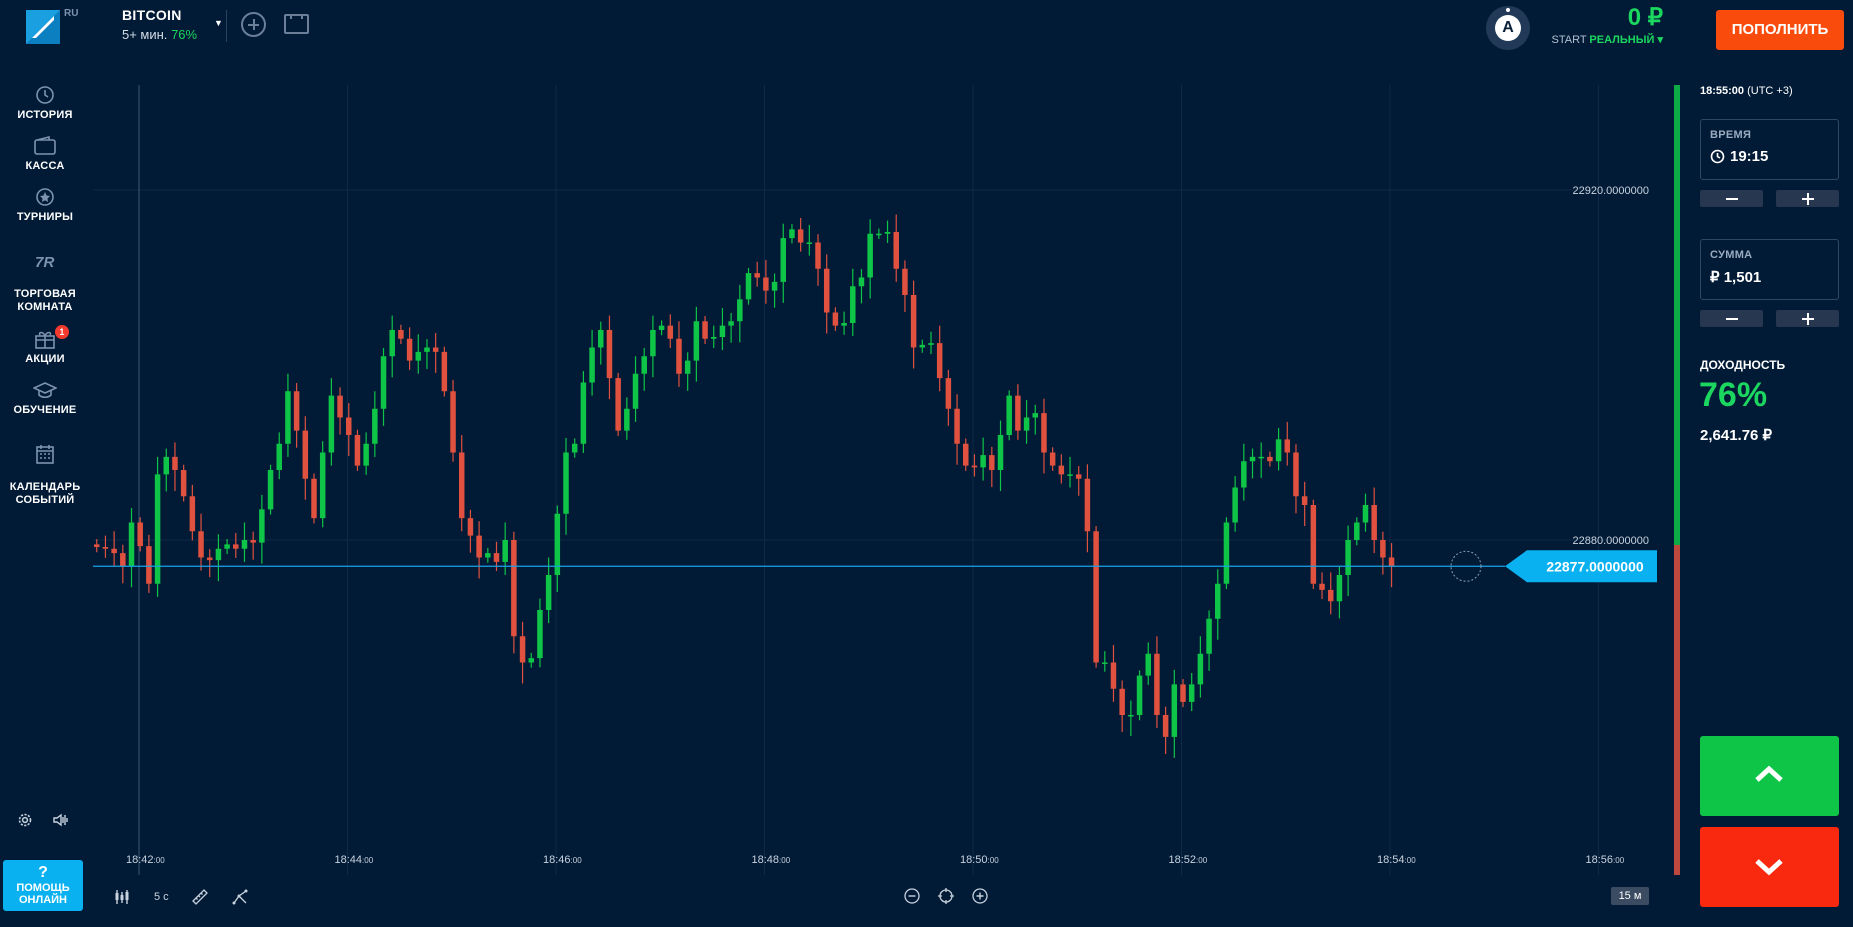 The width and height of the screenshot is (1853, 927). Describe the element at coordinates (45, 115) in the screenshot. I see `sidebar-item-label: ИСТОРИЯ` at that location.